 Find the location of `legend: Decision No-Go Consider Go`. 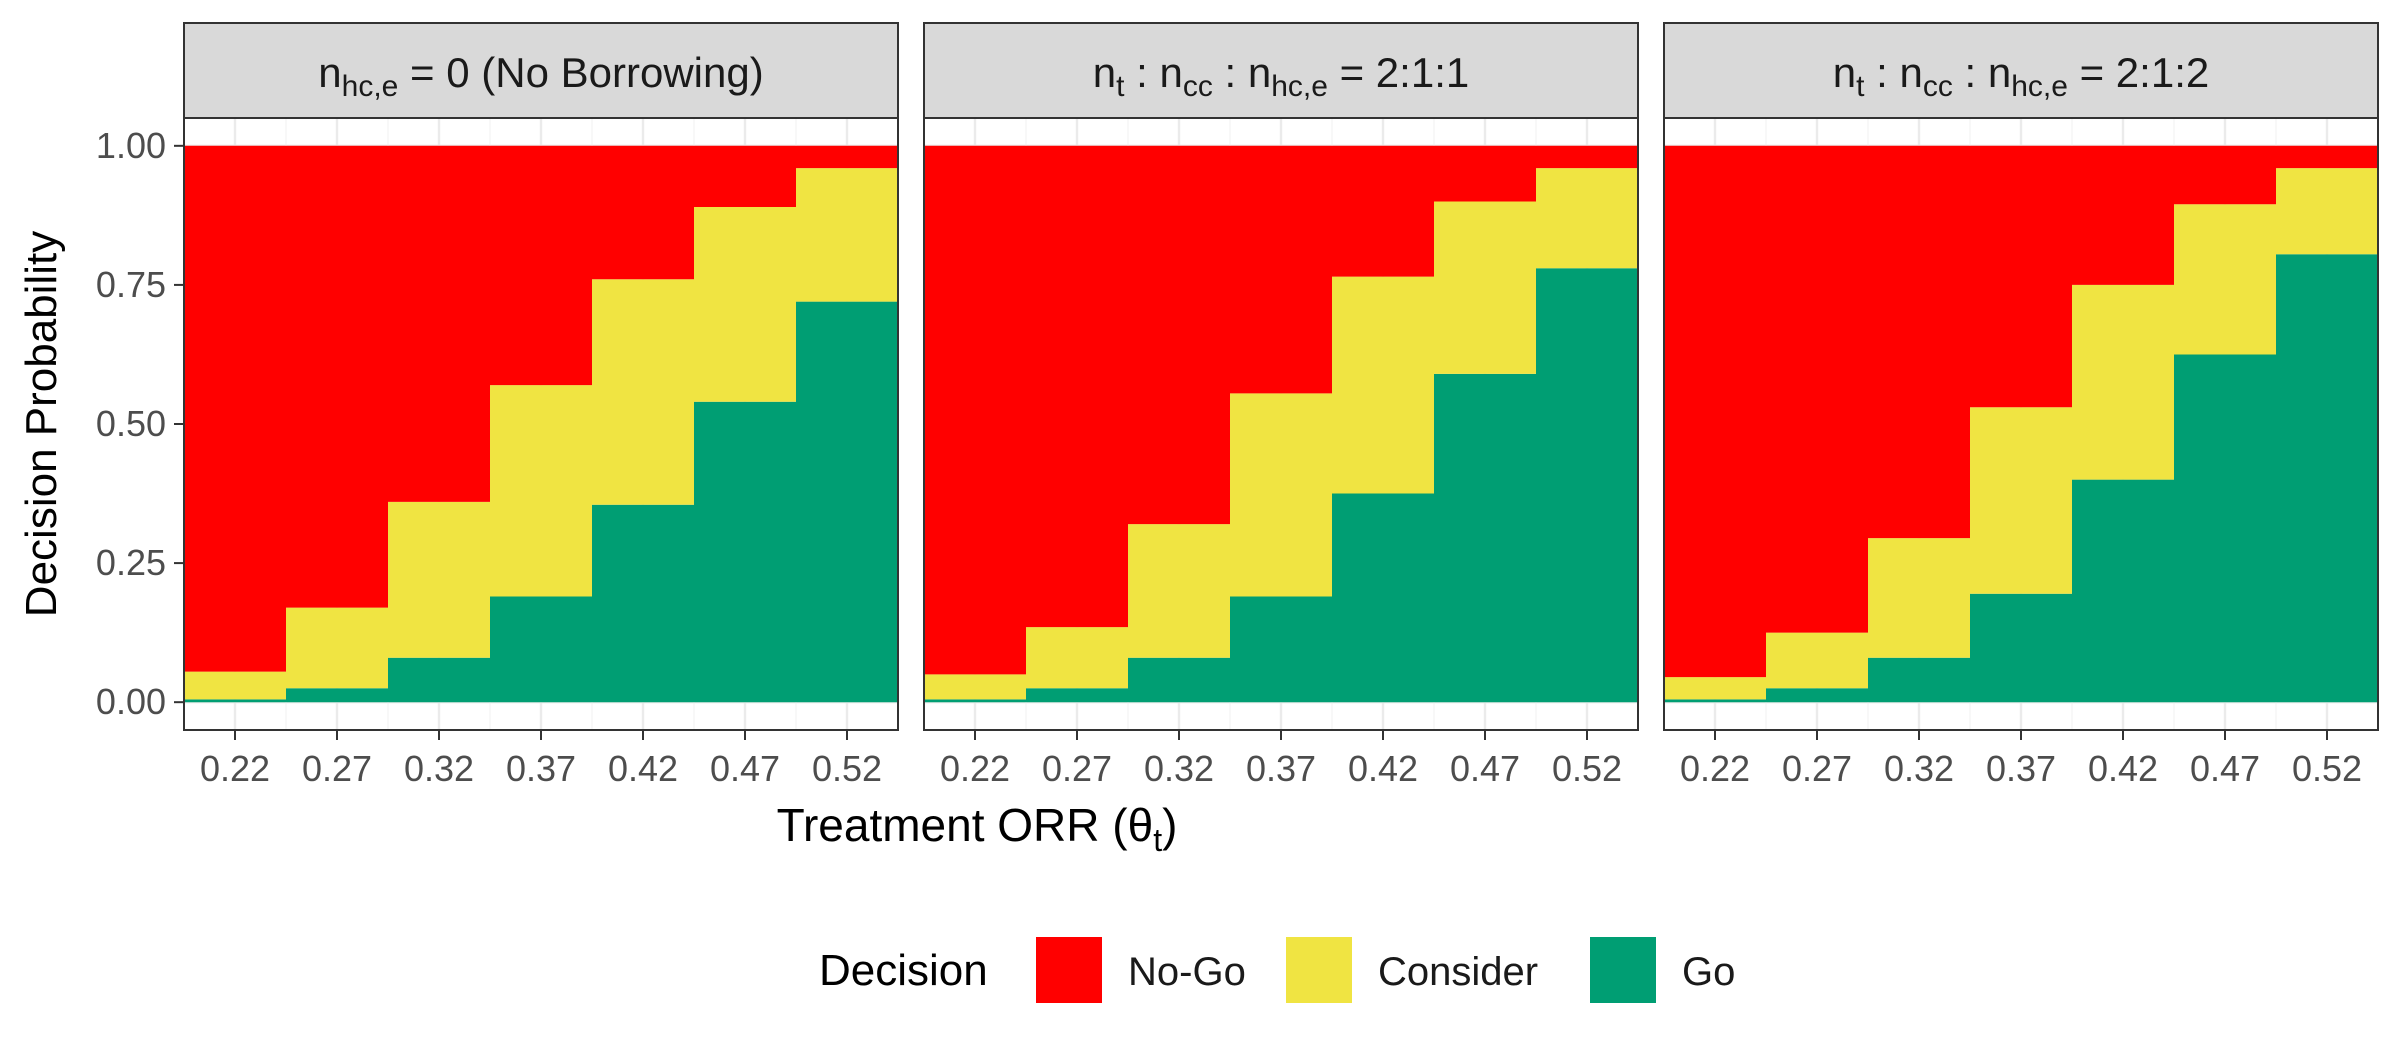

legend: Decision No-Go Consider Go is located at coordinates (1277, 970).